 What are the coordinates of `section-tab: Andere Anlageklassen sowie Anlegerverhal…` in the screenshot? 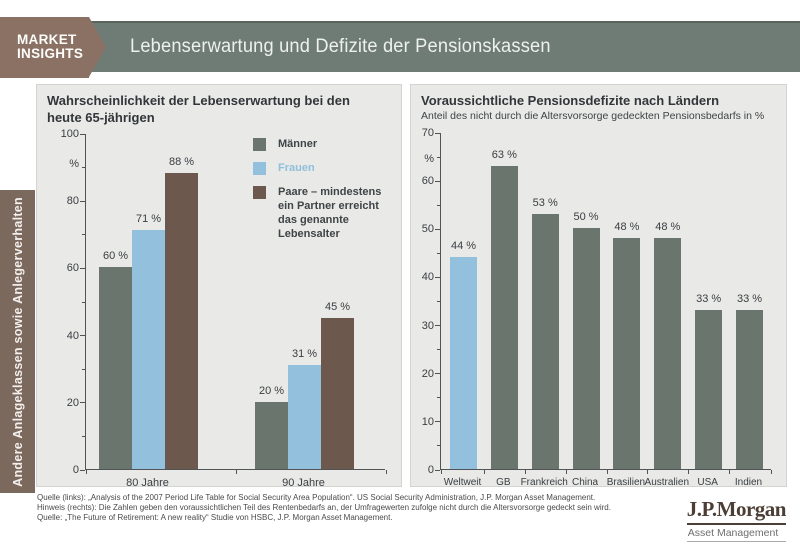 It's located at (17, 341).